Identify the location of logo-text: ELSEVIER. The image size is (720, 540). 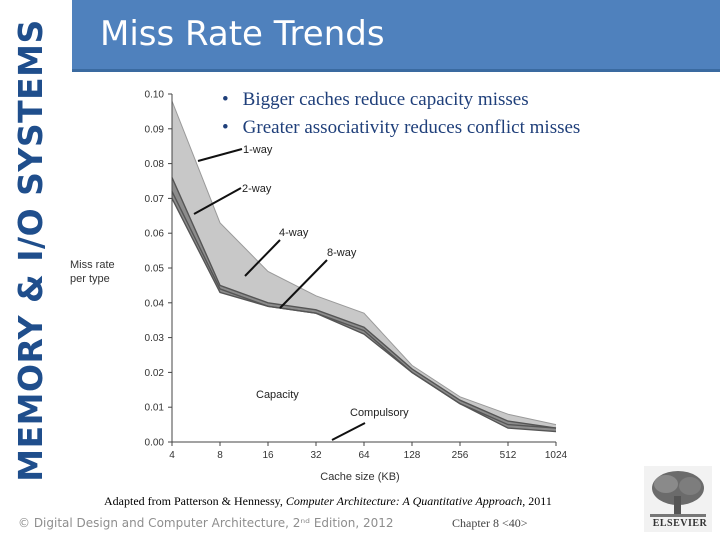
(680, 523).